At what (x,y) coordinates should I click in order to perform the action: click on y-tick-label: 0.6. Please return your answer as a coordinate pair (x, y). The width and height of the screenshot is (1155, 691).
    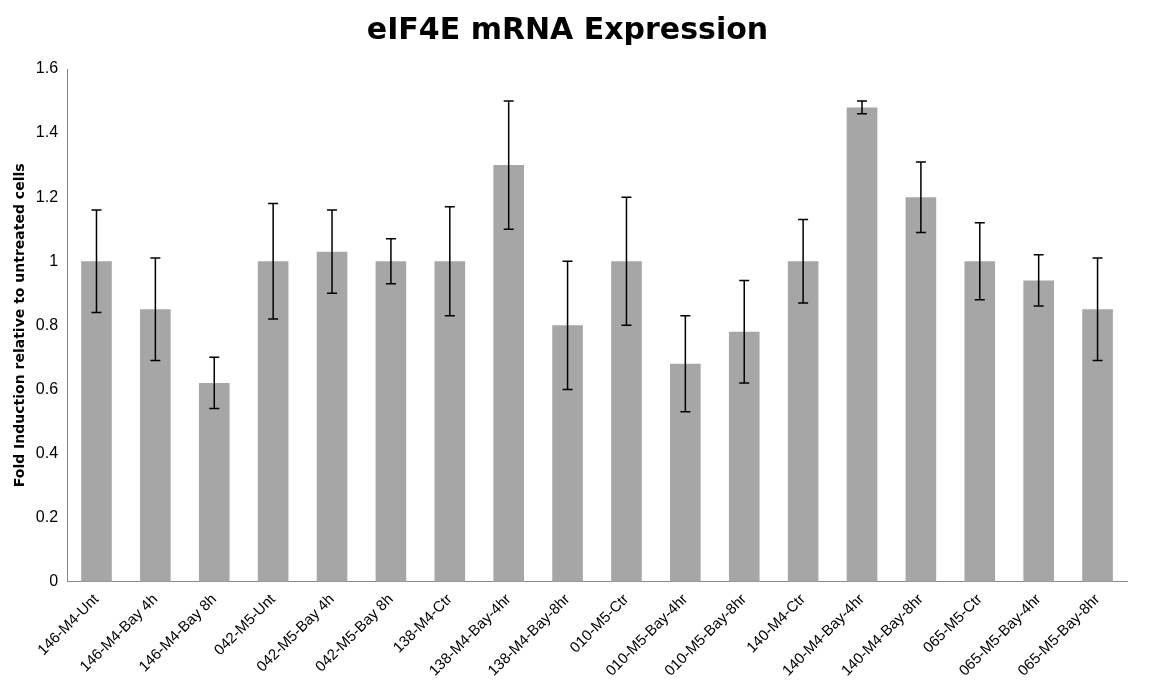
    Looking at the image, I should click on (47, 388).